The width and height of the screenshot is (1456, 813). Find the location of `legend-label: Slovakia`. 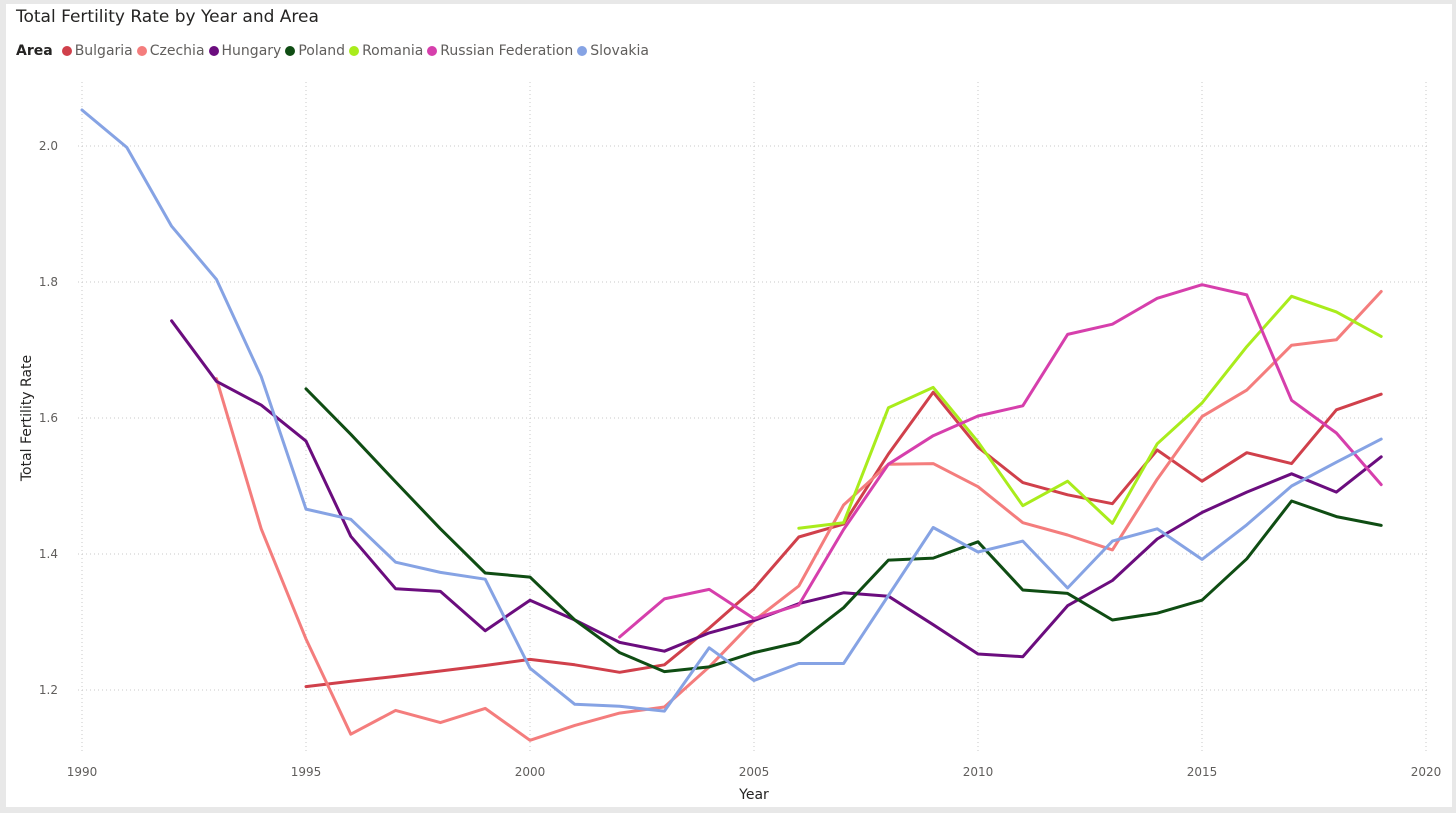

legend-label: Slovakia is located at coordinates (619, 51).